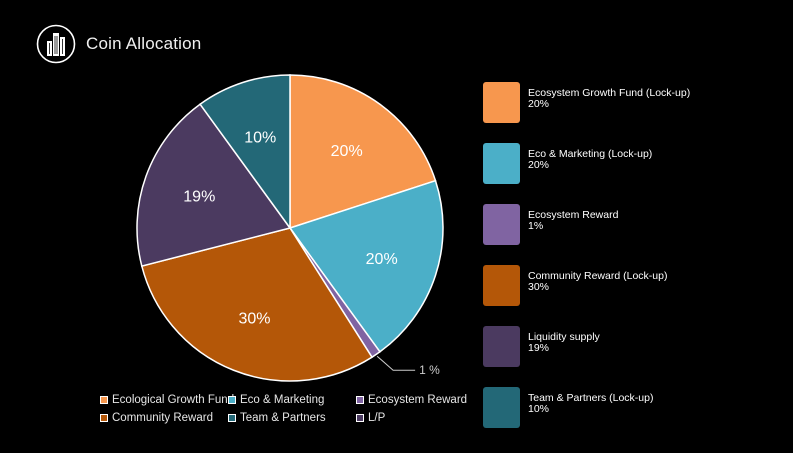 The image size is (793, 453). I want to click on legend-label: Community Reward, so click(162, 418).